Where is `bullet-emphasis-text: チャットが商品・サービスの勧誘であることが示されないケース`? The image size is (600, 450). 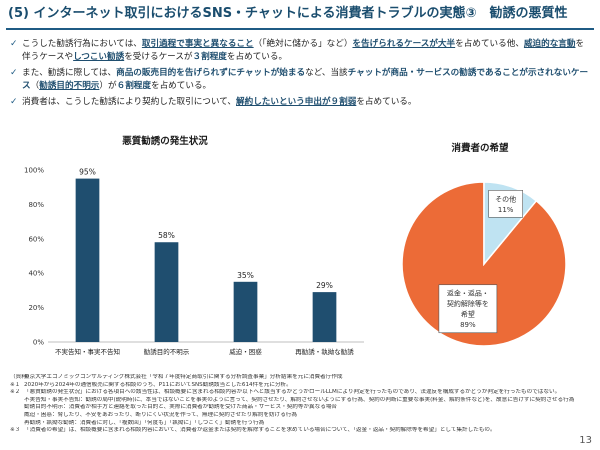 bullet-emphasis-text: チャットが商品・サービスの勧誘であることが示されないケース is located at coordinates (305, 79).